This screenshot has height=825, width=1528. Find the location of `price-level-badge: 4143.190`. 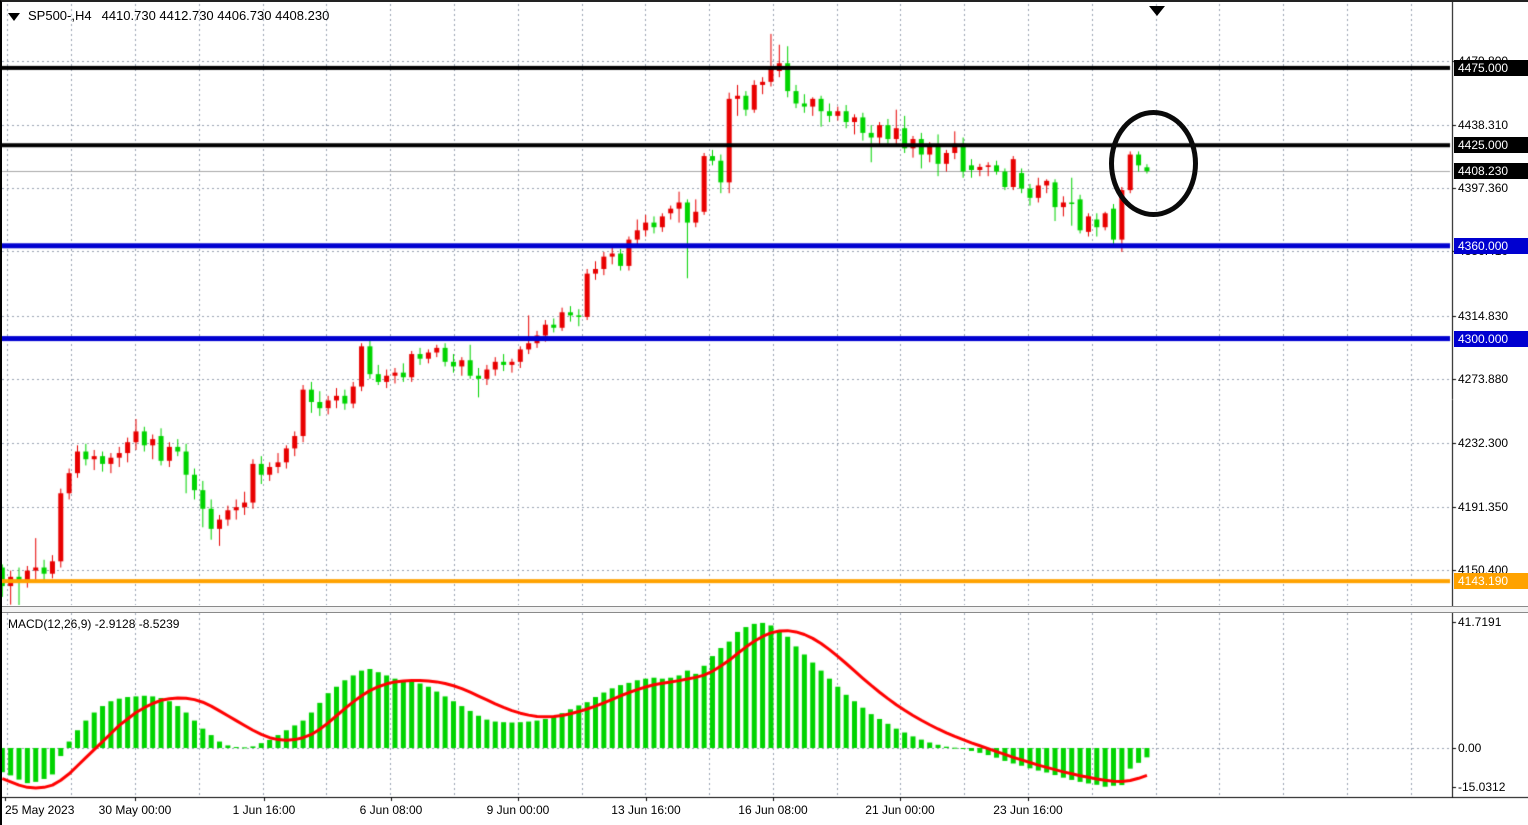

price-level-badge: 4143.190 is located at coordinates (1491, 581).